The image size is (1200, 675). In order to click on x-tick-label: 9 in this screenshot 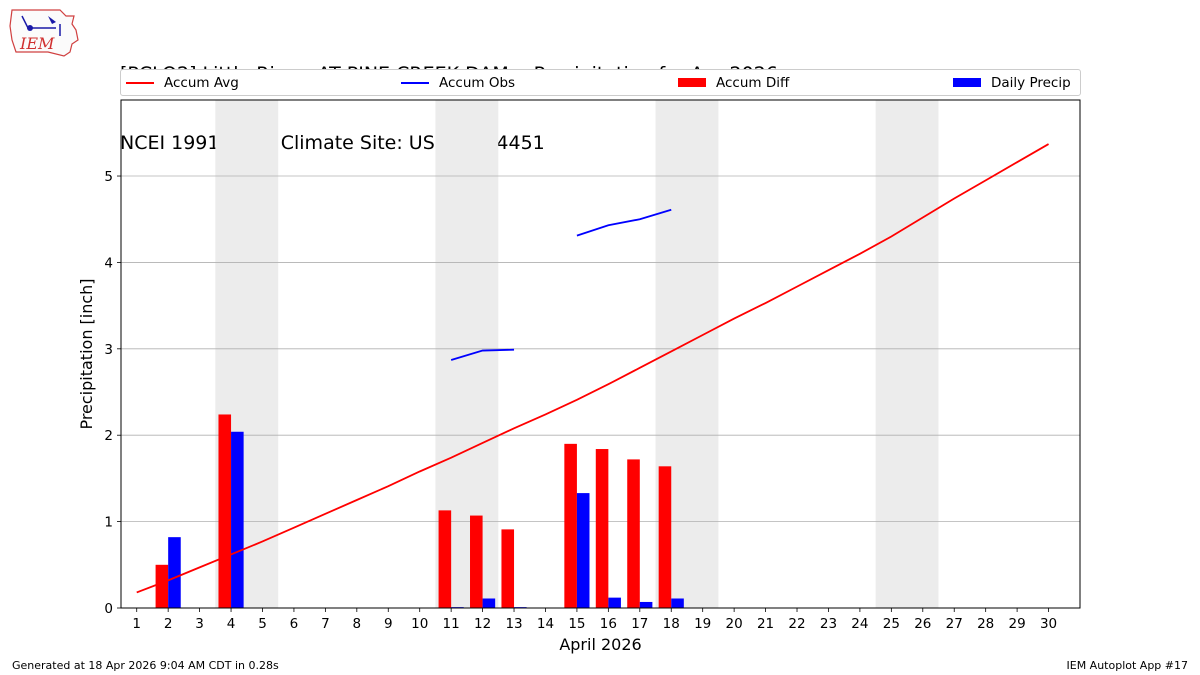, I will do `click(388, 624)`.